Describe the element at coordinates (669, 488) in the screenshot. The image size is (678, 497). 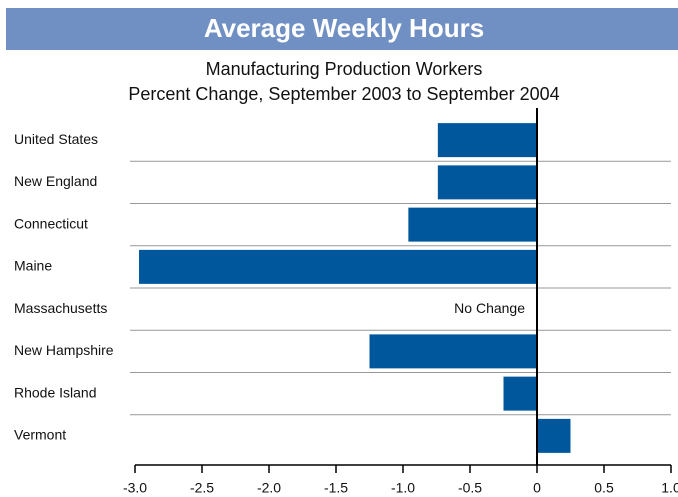
I see `x-tick-label: 1.0` at that location.